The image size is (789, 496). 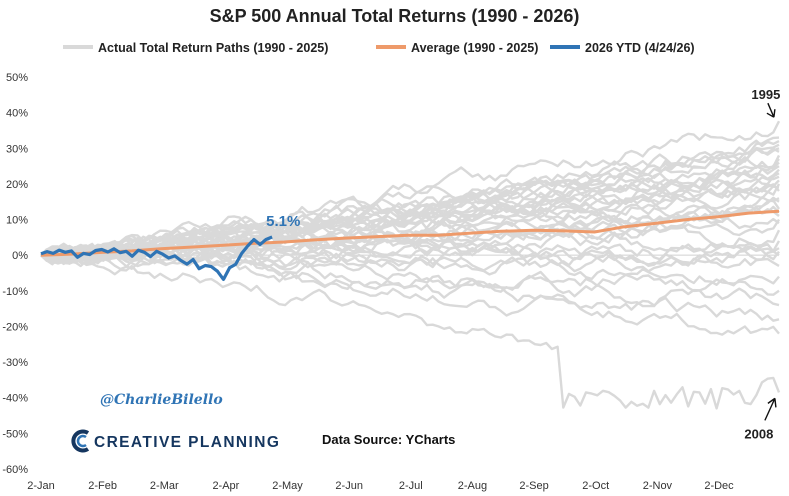 I want to click on x-tick-label: 2-Oct, so click(x=595, y=486).